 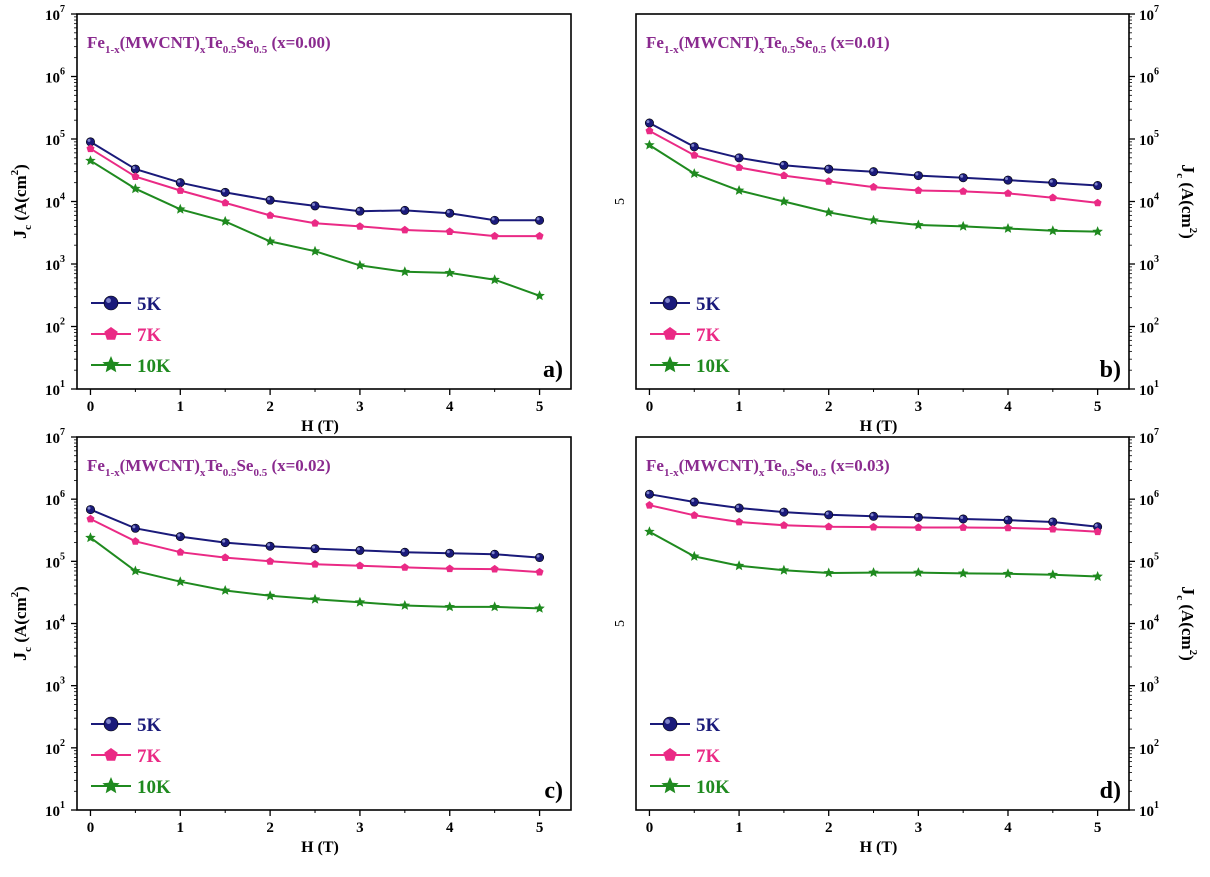 What do you see at coordinates (1110, 791) in the screenshot?
I see `panel-tag: d)` at bounding box center [1110, 791].